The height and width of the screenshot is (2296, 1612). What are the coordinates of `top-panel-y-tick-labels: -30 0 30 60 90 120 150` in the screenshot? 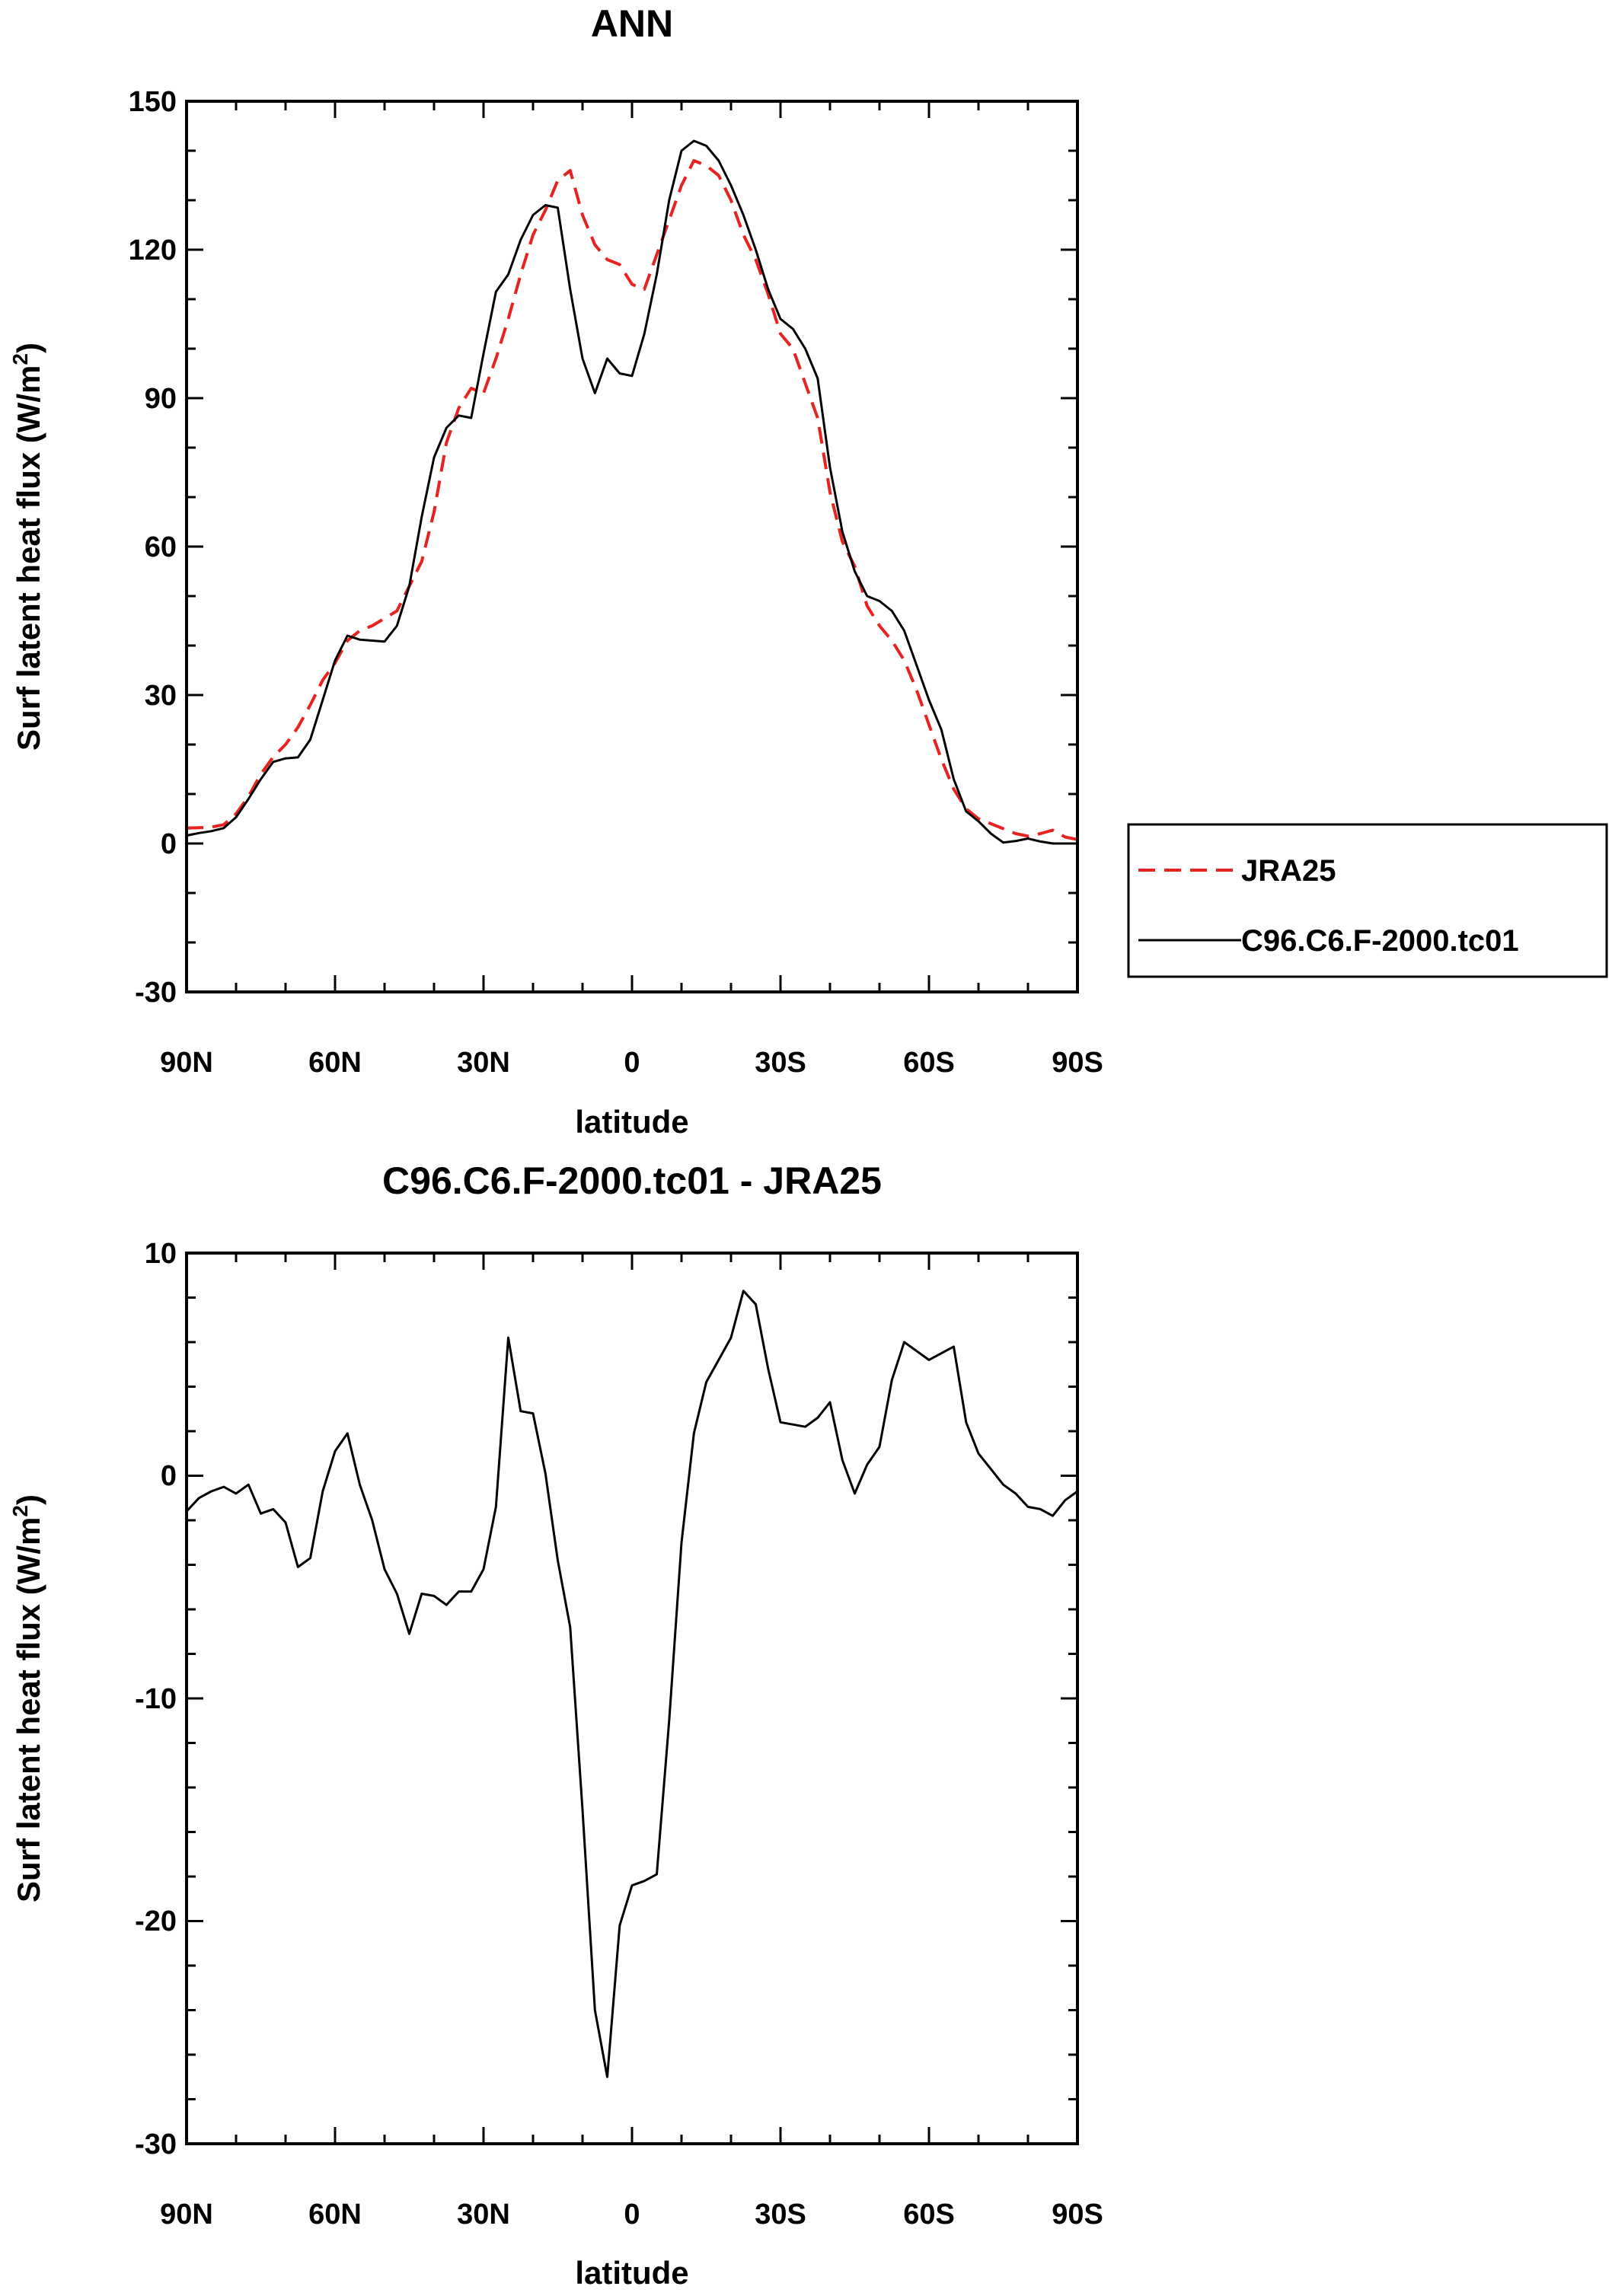 It's located at (153, 548).